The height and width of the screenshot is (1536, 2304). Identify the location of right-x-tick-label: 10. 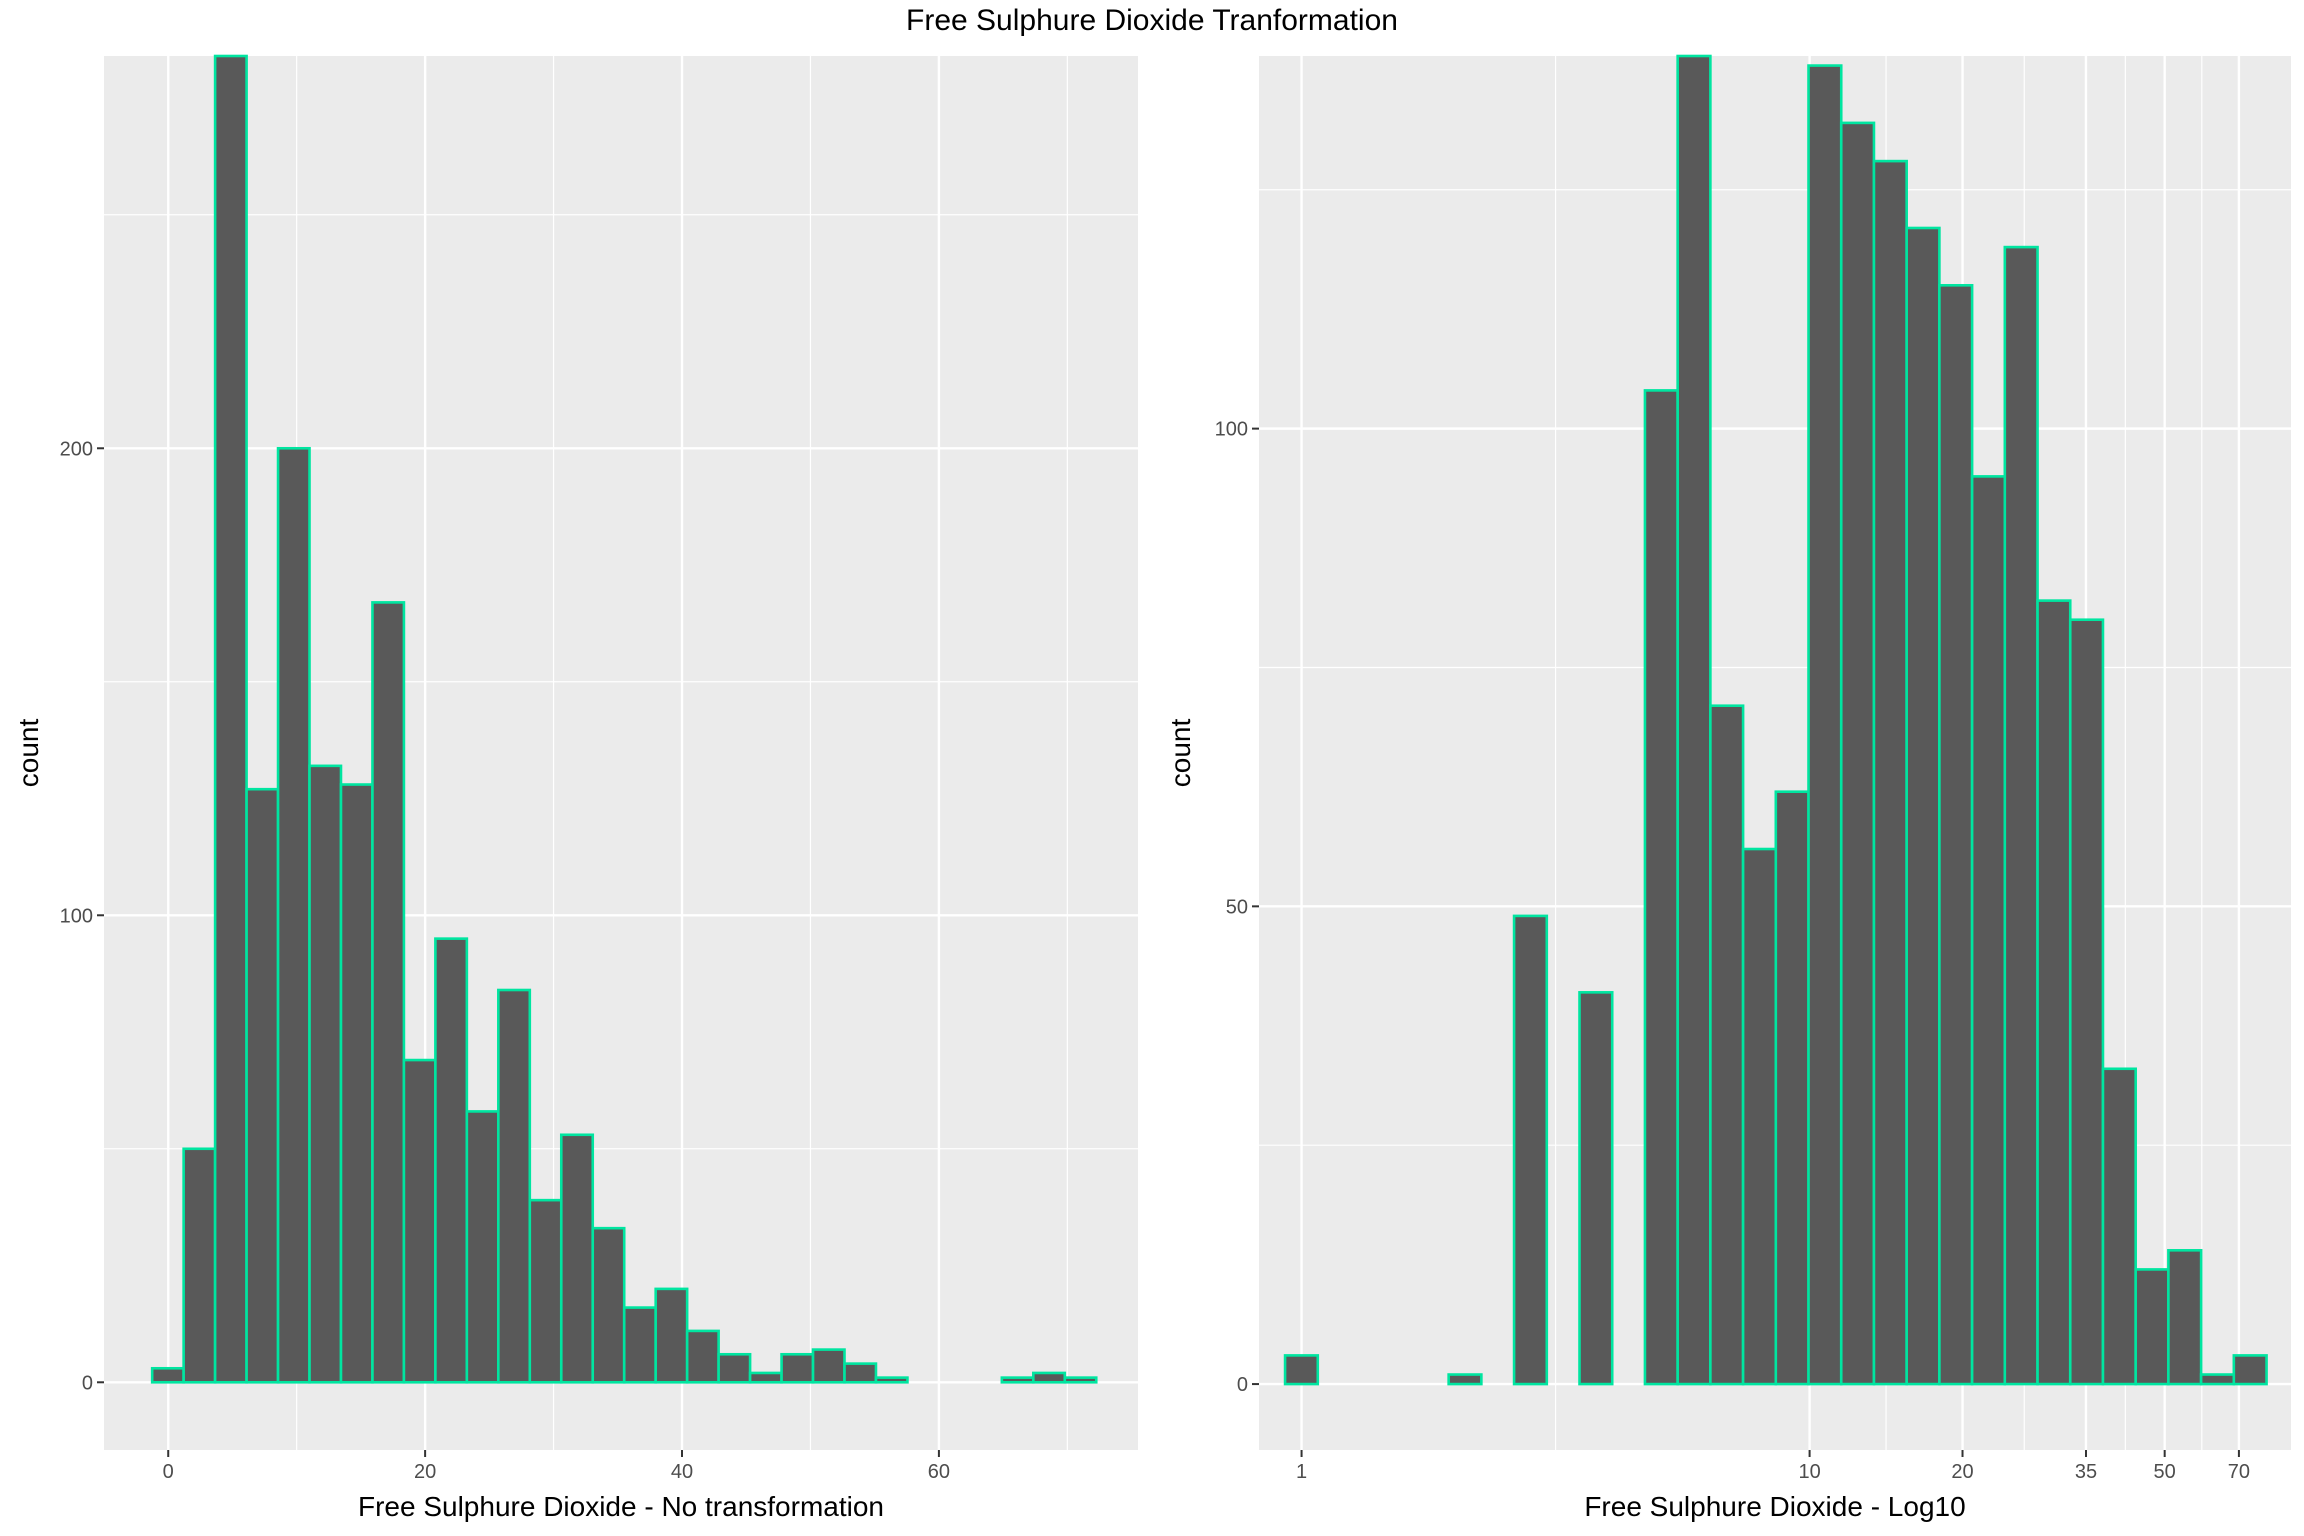
(1809, 1472).